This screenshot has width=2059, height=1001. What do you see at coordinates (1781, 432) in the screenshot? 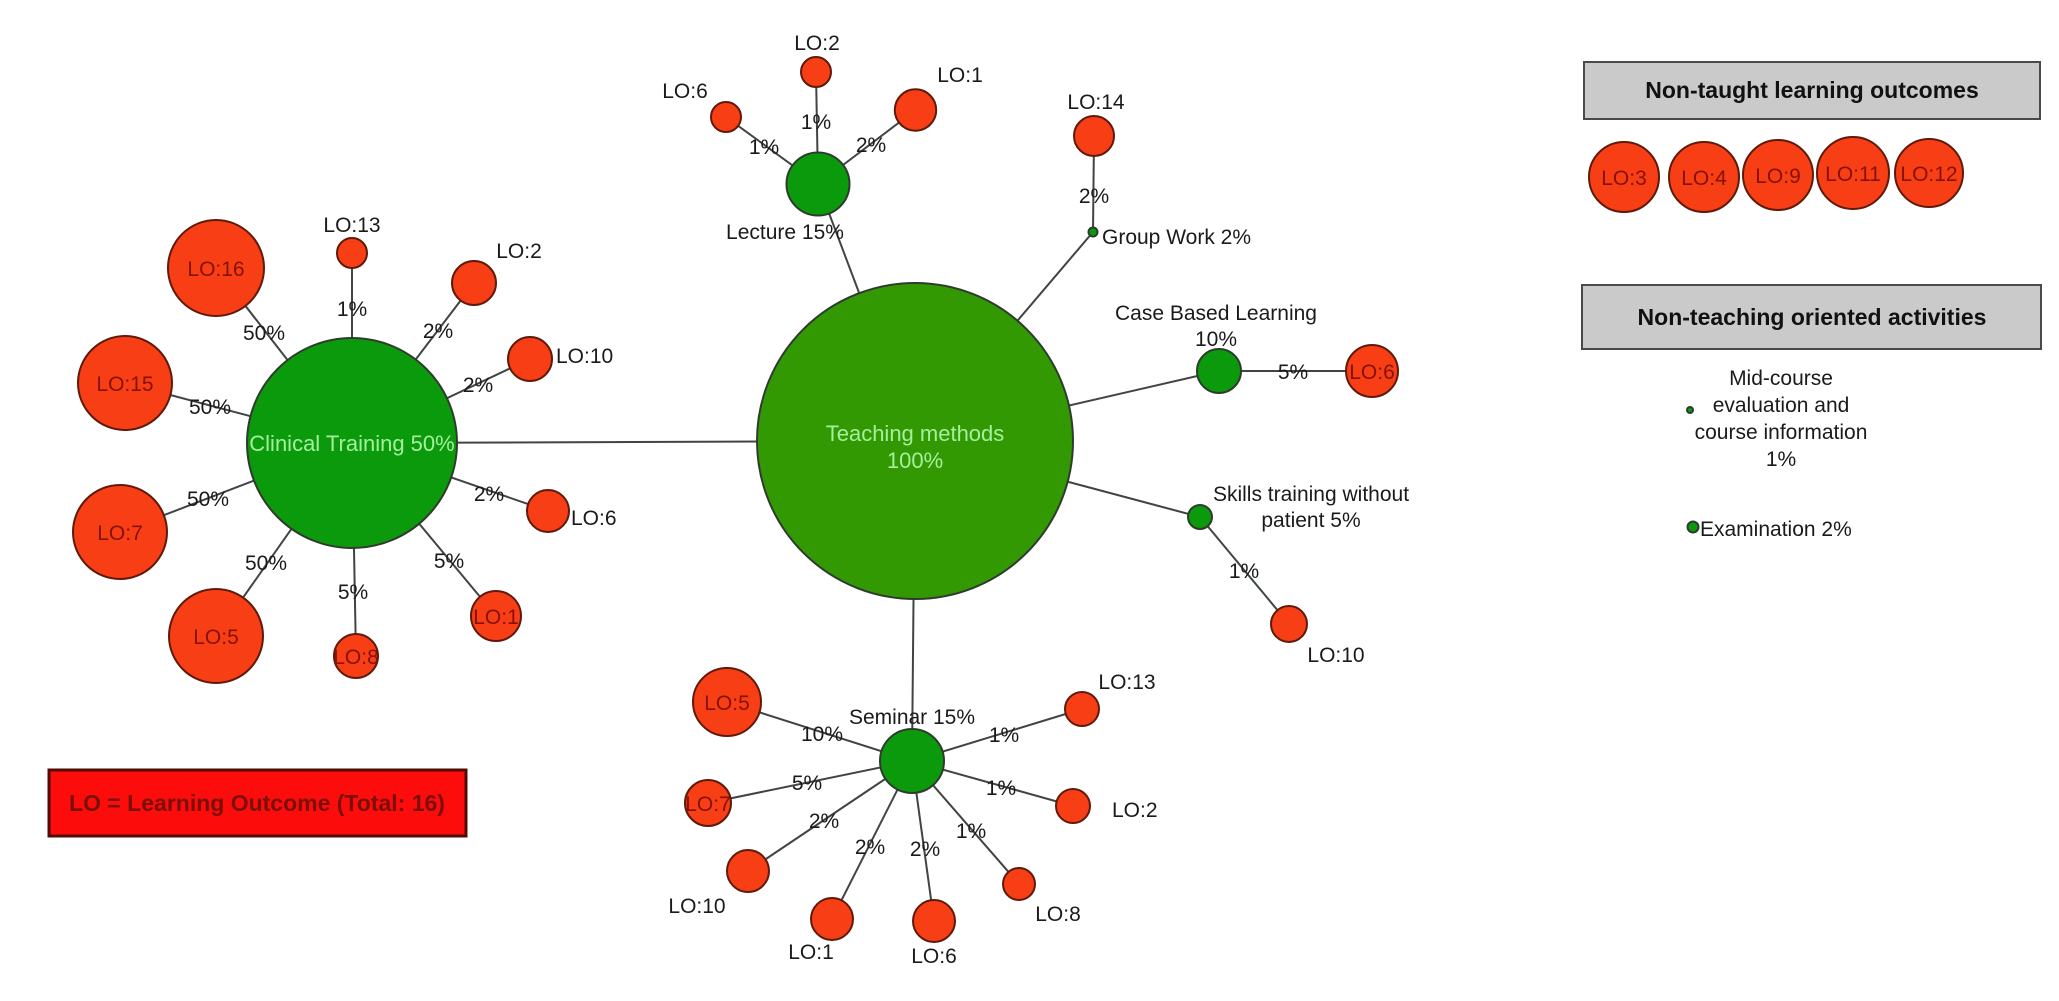
I see `svg-text: course information` at bounding box center [1781, 432].